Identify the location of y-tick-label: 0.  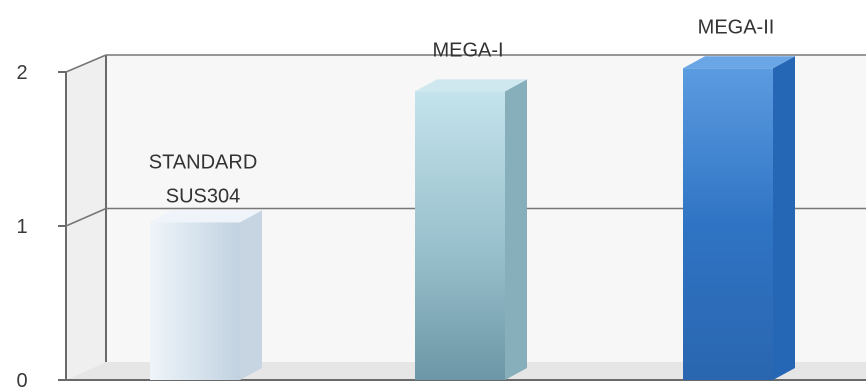
(21, 379).